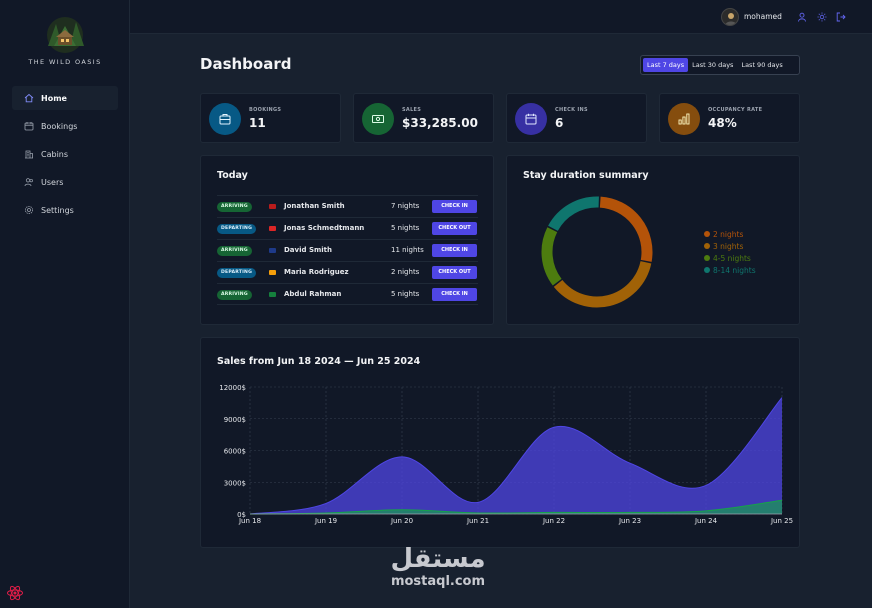  Describe the element at coordinates (730, 17) in the screenshot. I see `avatar` at that location.